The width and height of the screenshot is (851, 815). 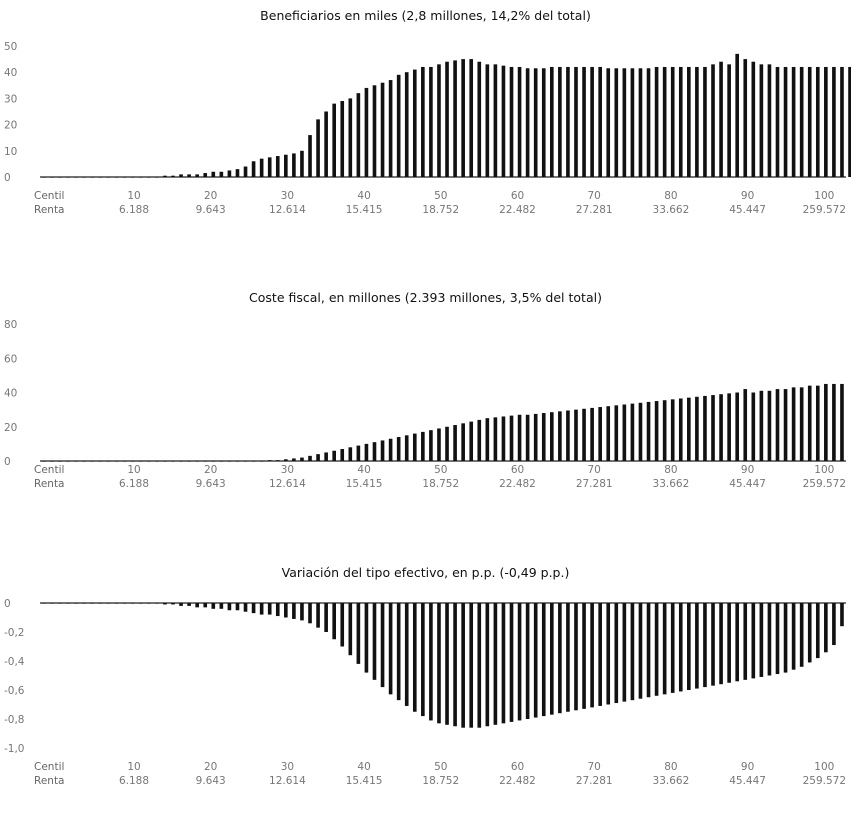 I want to click on x-tick-label-centil: 80, so click(x=670, y=470).